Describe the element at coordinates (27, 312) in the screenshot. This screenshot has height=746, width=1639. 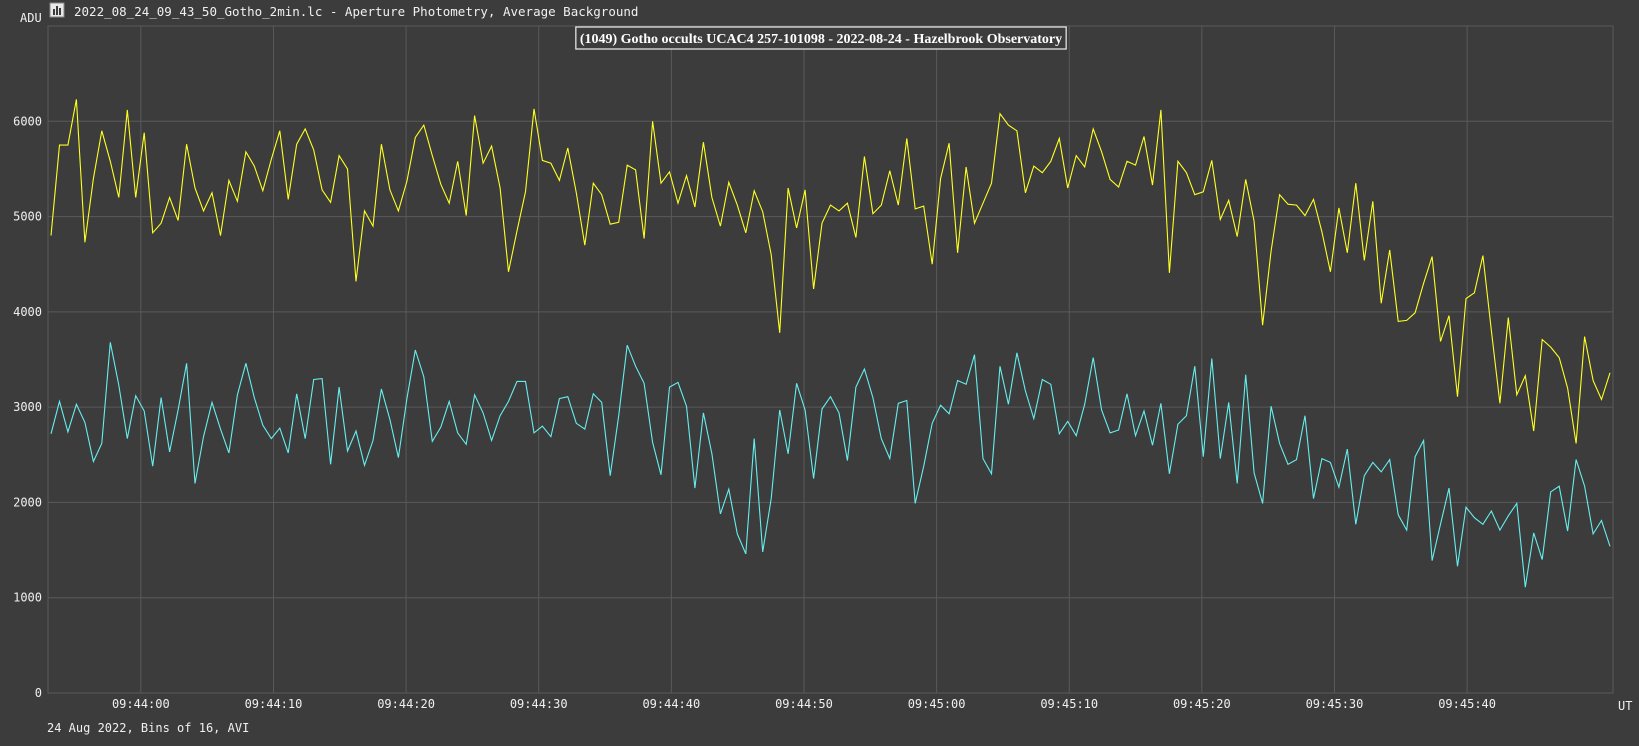
I see `y-tick-label: 4000` at that location.